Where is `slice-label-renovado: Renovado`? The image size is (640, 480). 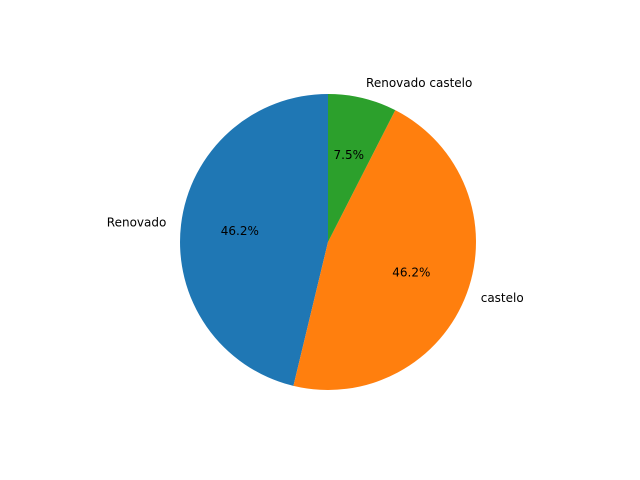
slice-label-renovado: Renovado is located at coordinates (137, 222).